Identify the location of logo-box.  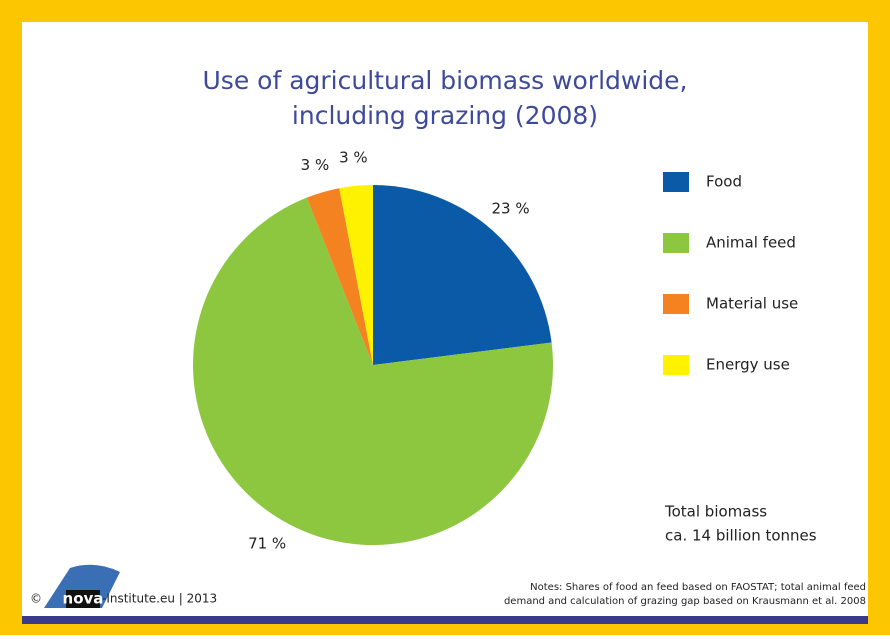
(83, 599).